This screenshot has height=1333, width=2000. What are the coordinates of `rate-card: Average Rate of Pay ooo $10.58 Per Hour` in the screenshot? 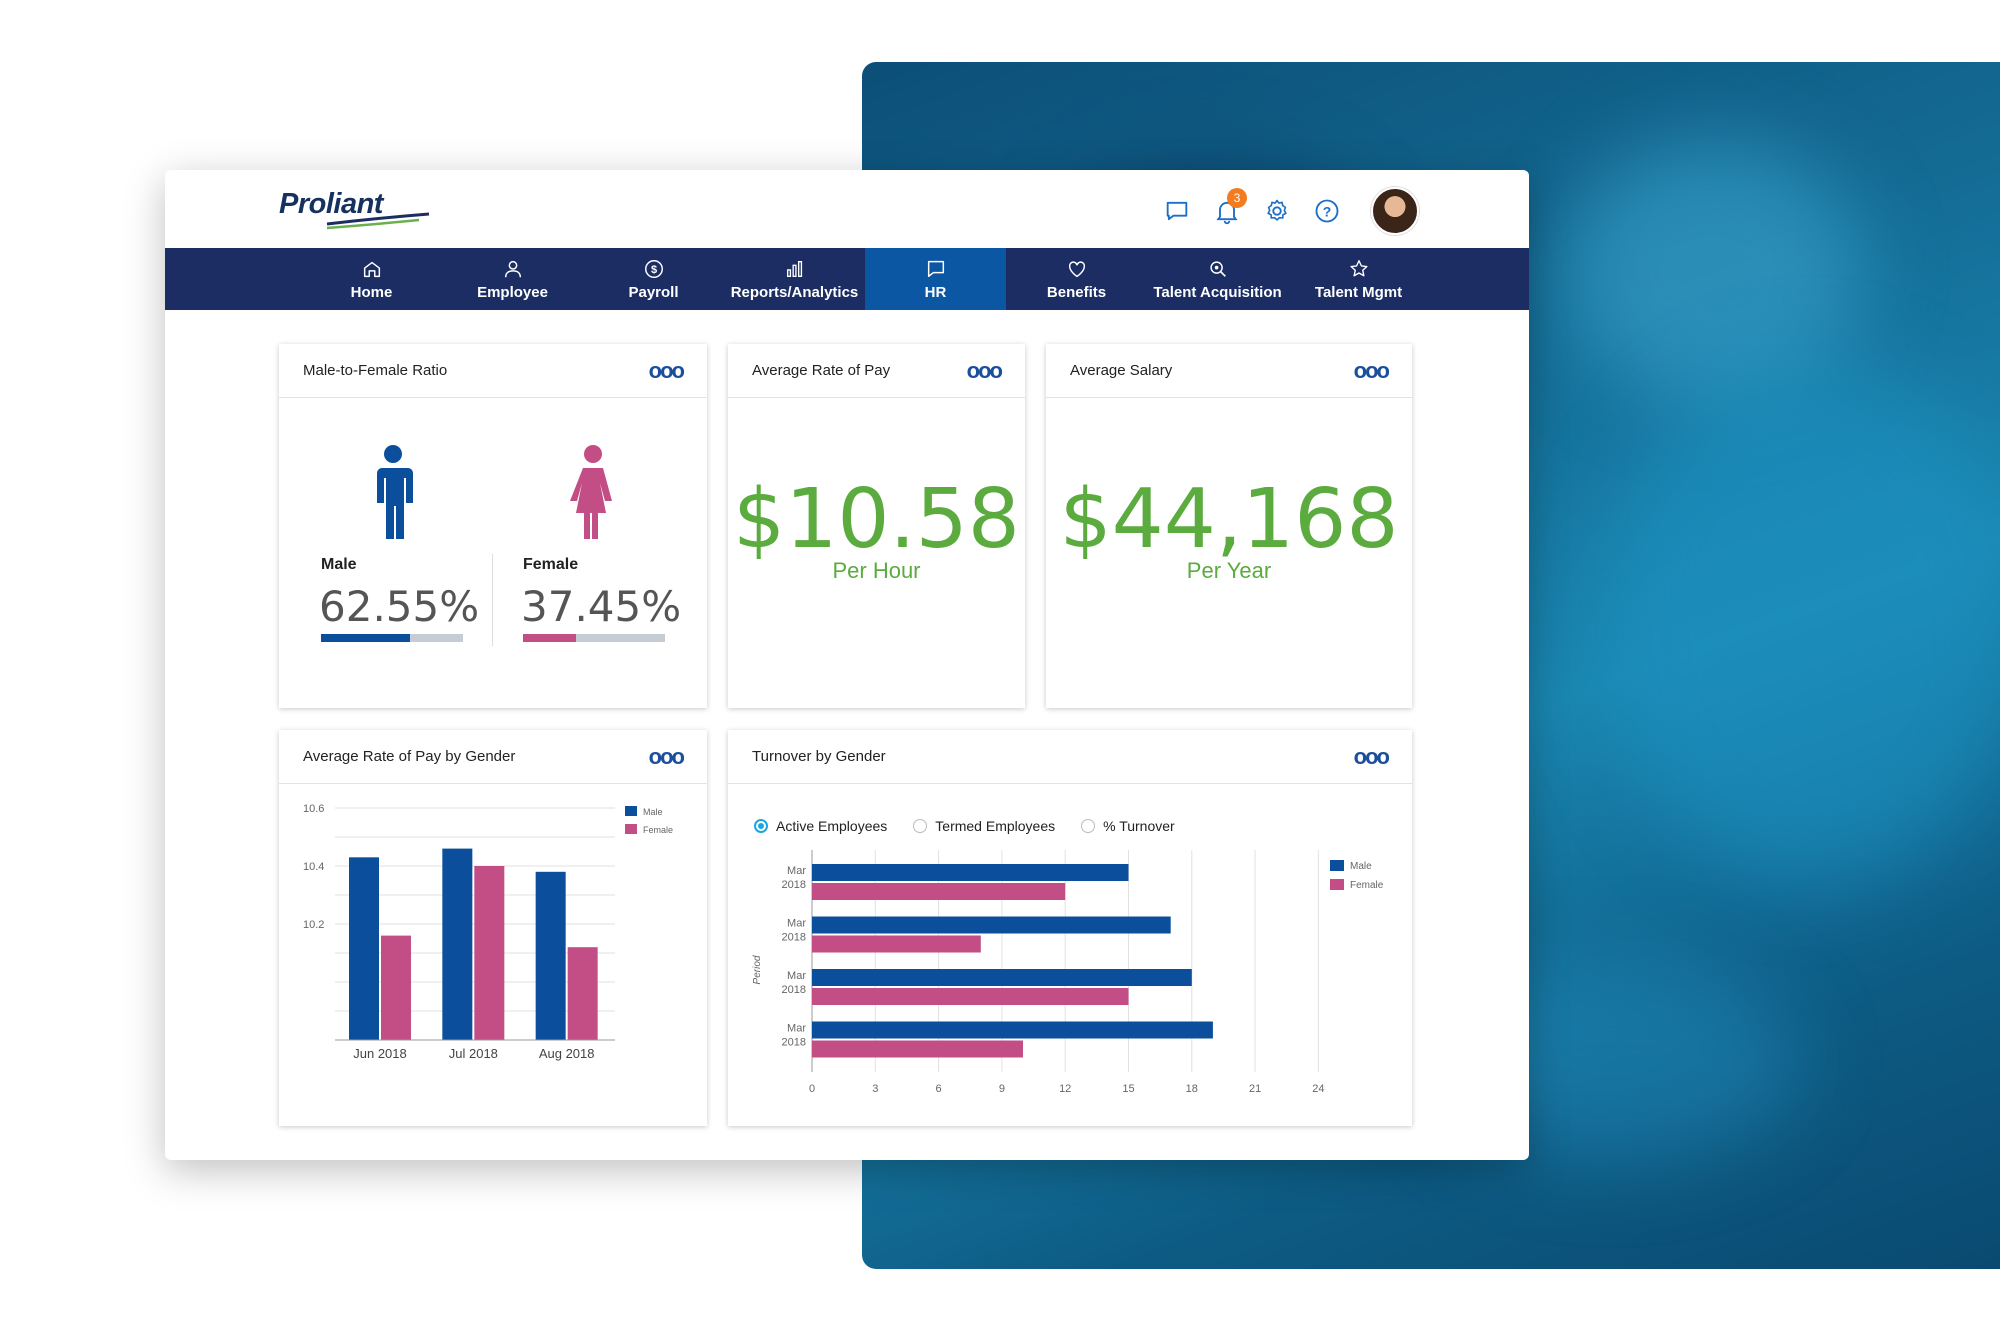 It's located at (876, 526).